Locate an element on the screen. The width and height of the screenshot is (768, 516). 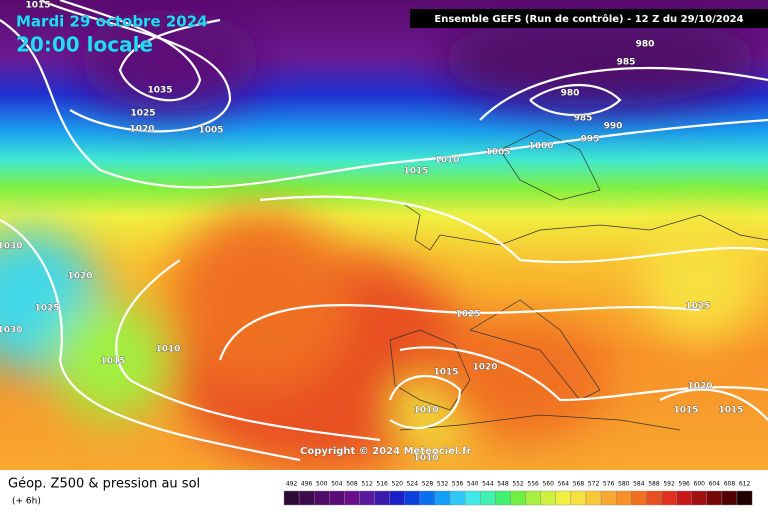
legend-label: 520 is located at coordinates (398, 484).